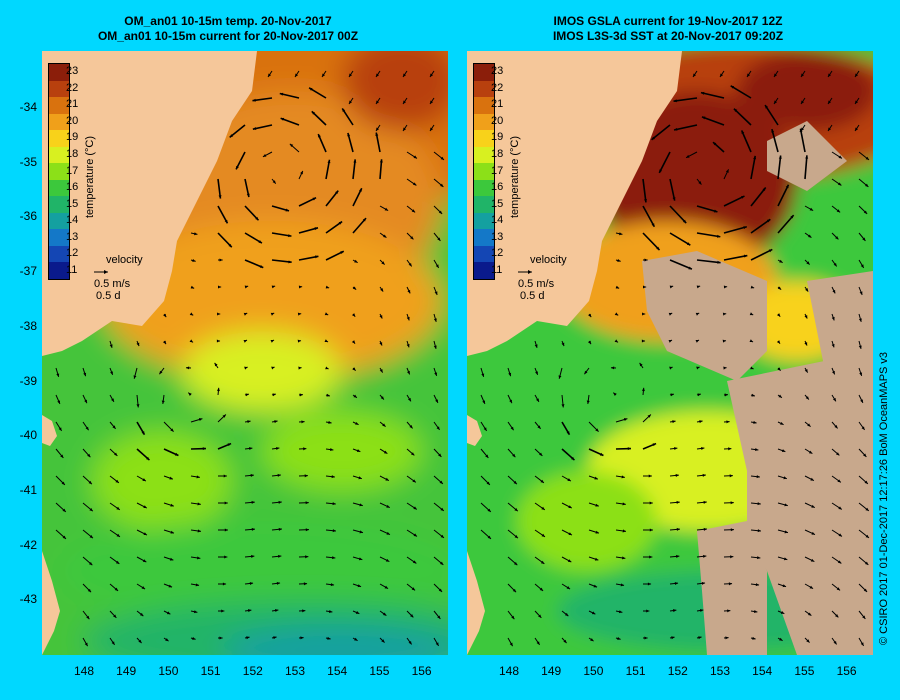 The height and width of the screenshot is (700, 900). I want to click on colorbar-tick-label: 20, so click(497, 120).